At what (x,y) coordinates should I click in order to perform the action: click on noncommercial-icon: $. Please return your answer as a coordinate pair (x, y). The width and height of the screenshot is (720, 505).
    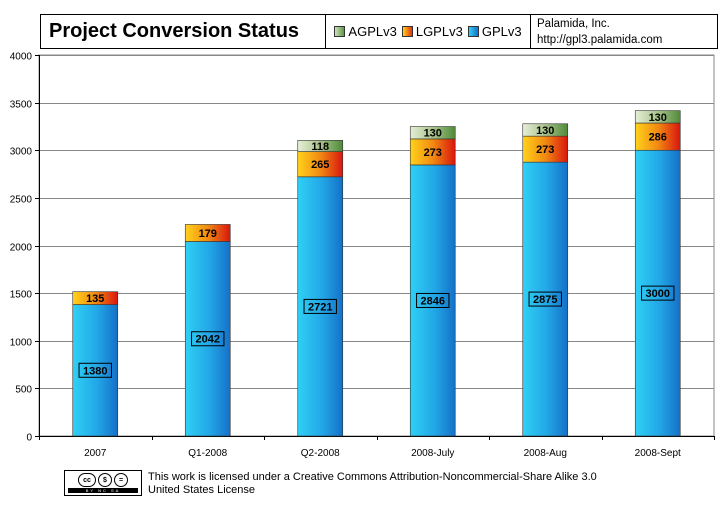
    Looking at the image, I should click on (105, 480).